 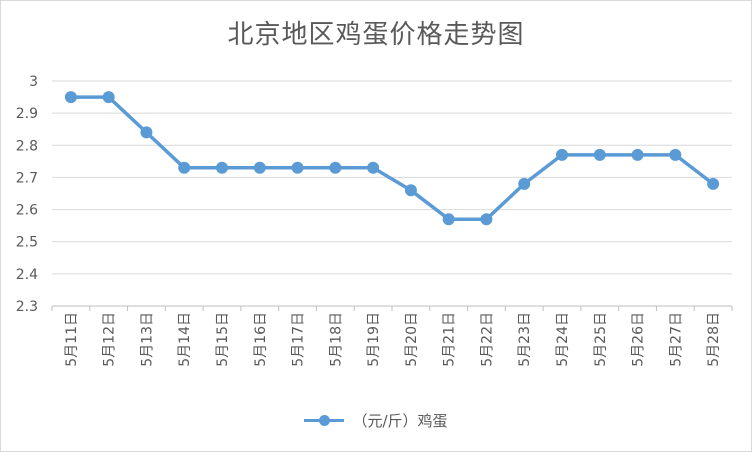 I want to click on x-tick-label: 5月13日, so click(x=147, y=339).